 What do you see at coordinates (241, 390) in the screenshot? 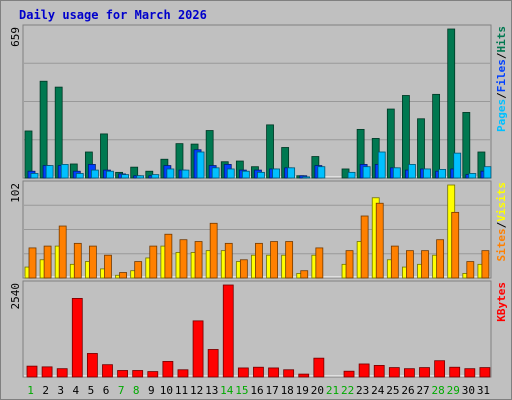
I see `x-tick-label: 15` at bounding box center [241, 390].